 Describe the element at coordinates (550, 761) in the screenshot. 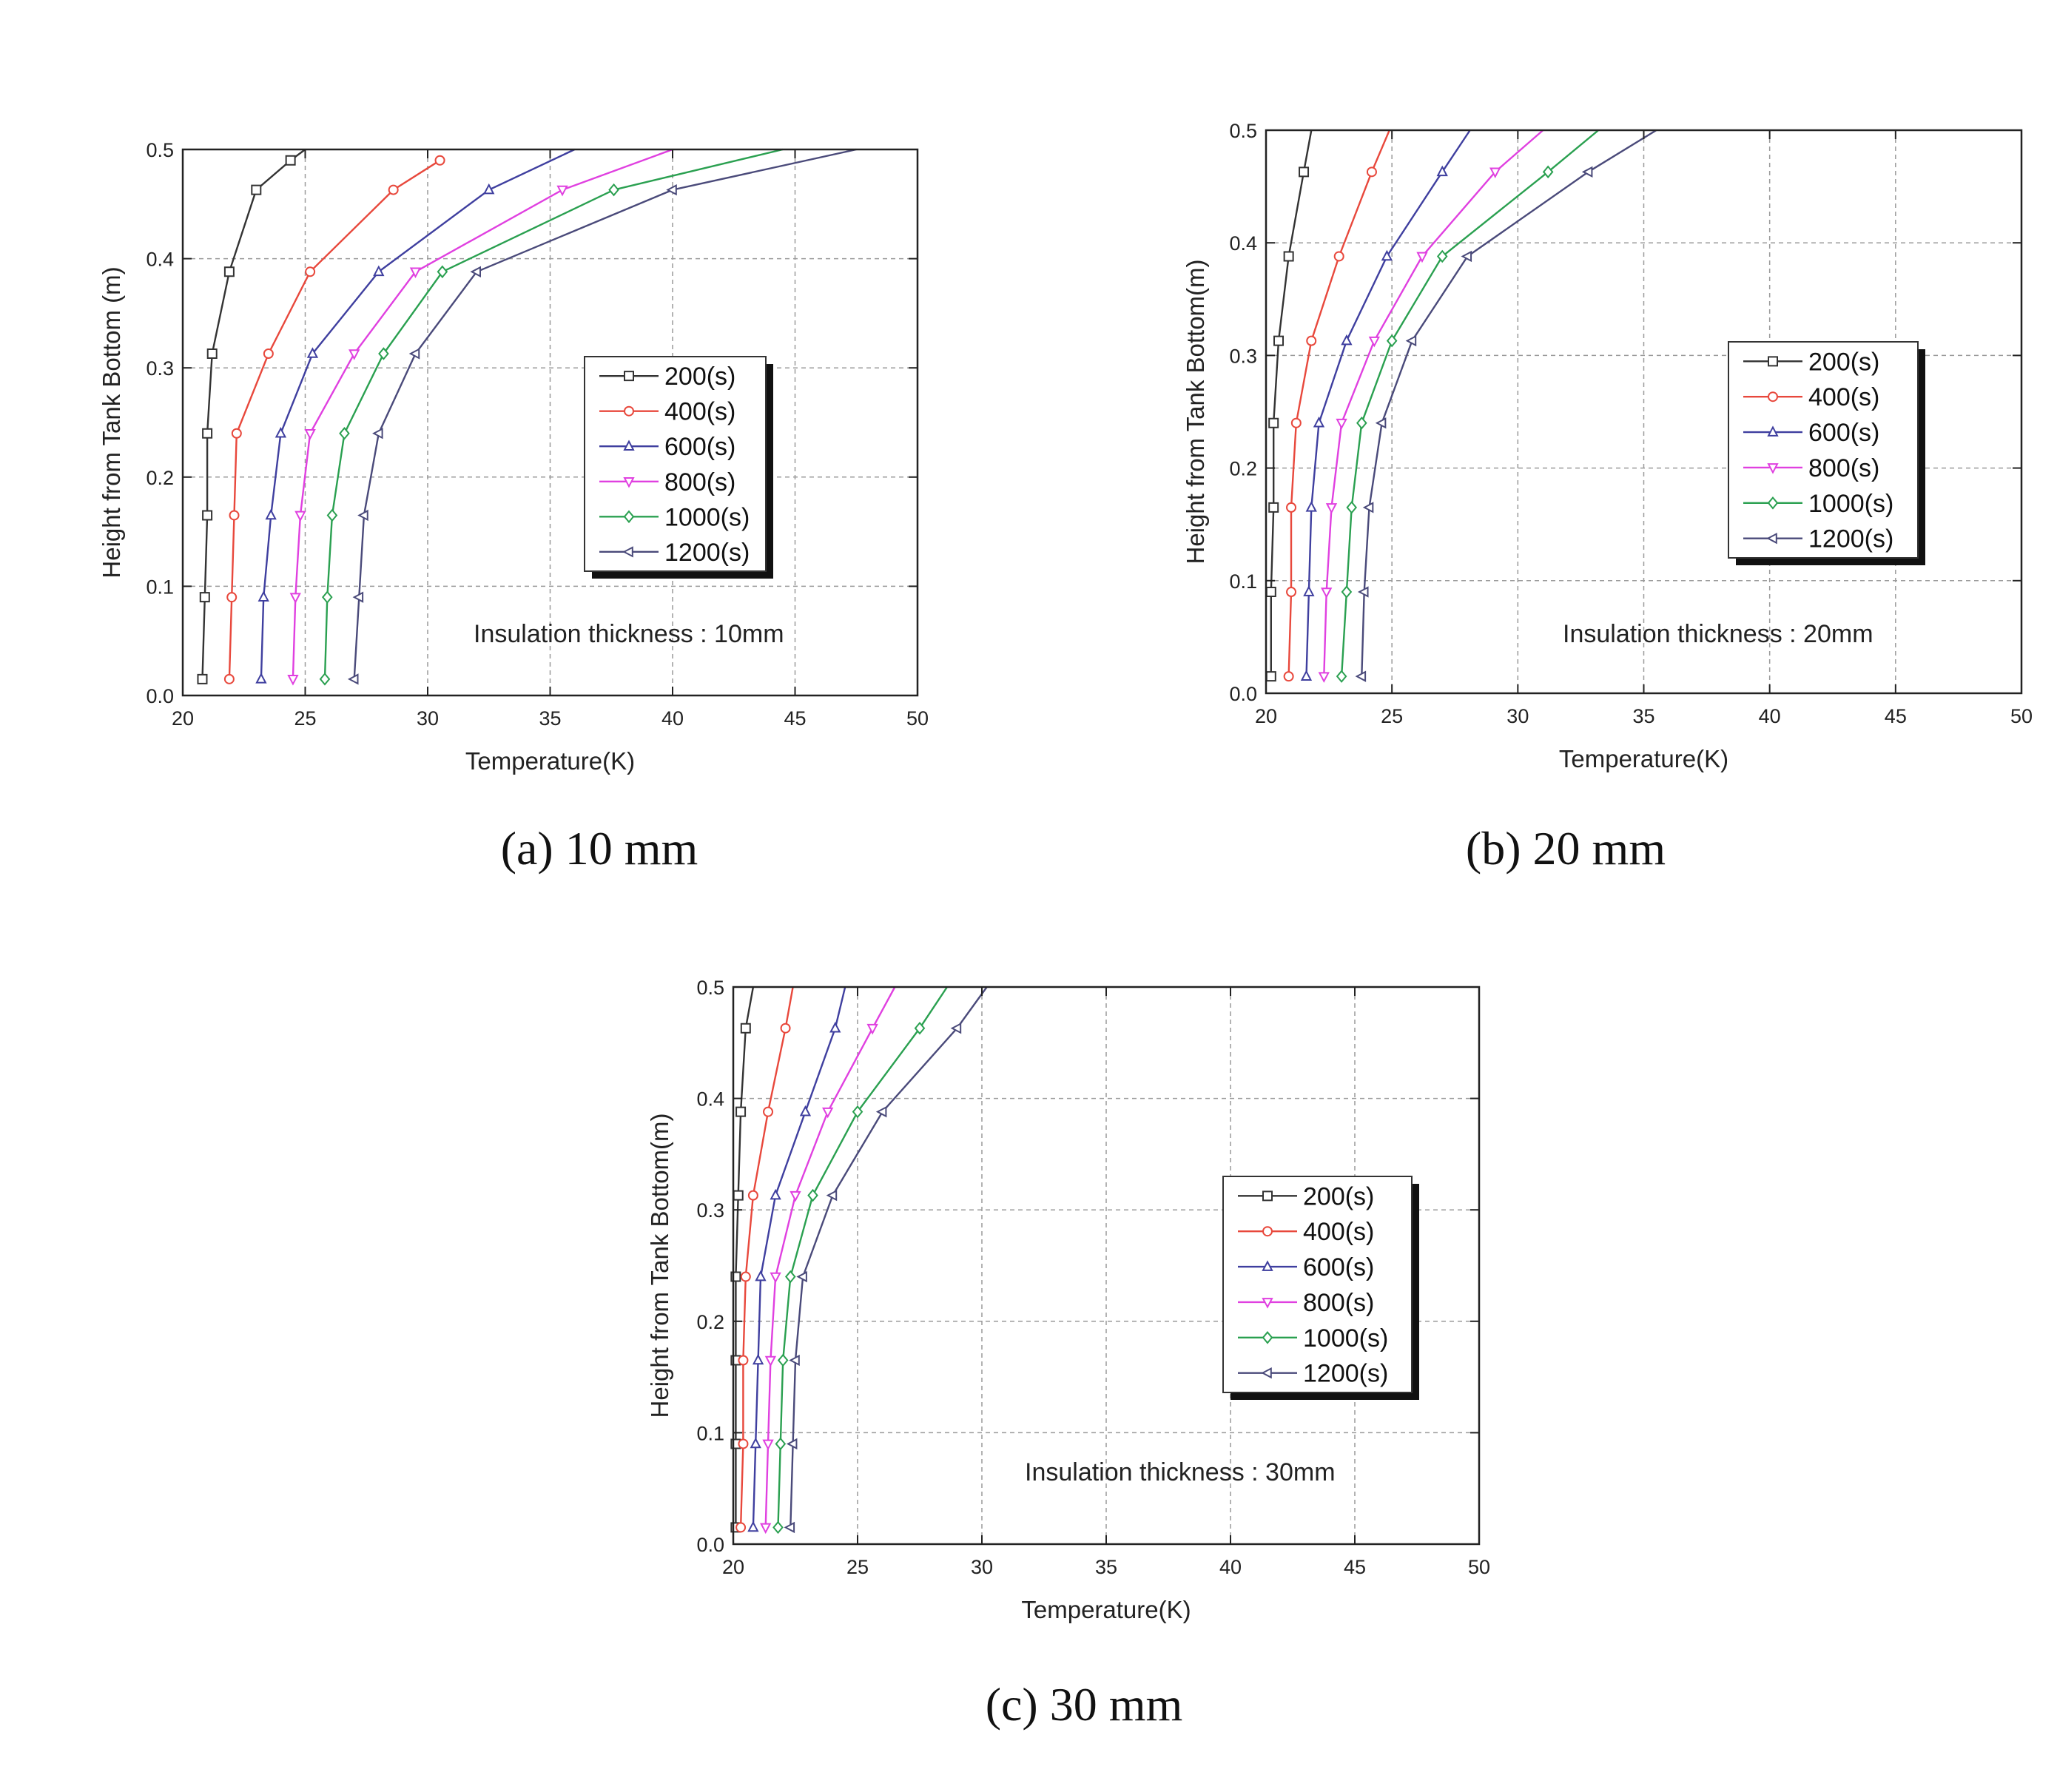

I see `x-axis-title: Temperature(K)` at that location.